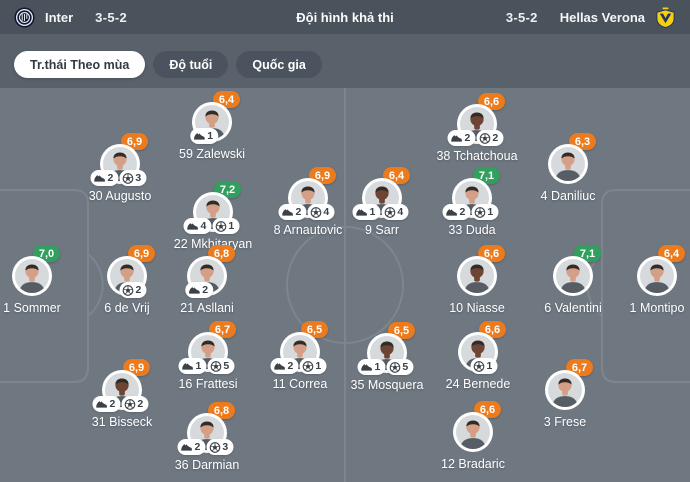 This screenshot has width=690, height=482. Describe the element at coordinates (120, 196) in the screenshot. I see `player-name: 30 Augusto` at that location.